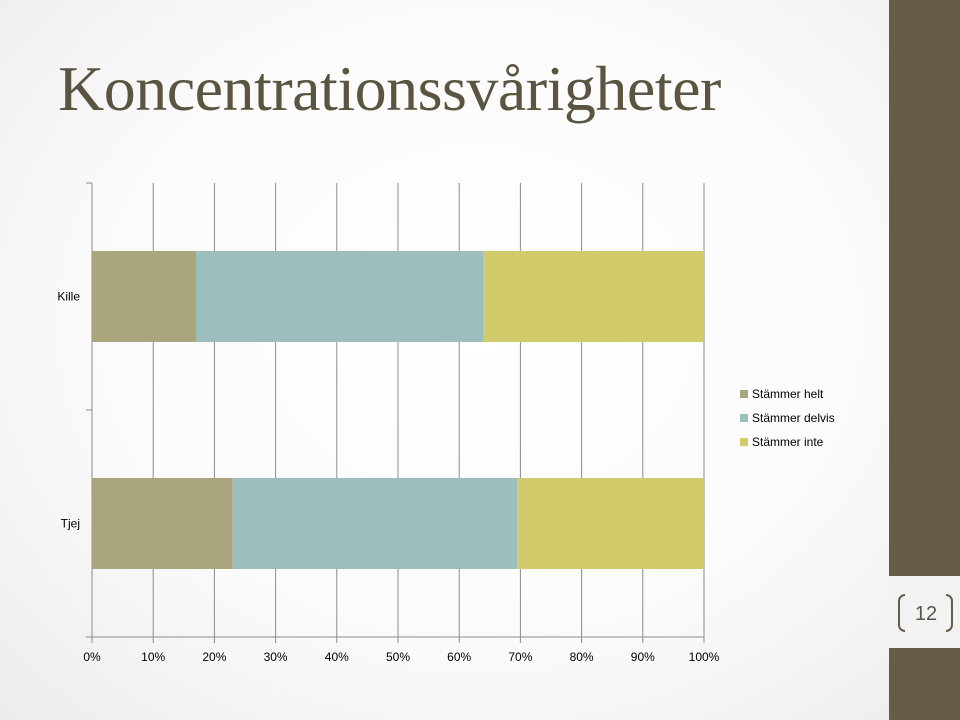  I want to click on right-bracket-icon, so click(949, 613).